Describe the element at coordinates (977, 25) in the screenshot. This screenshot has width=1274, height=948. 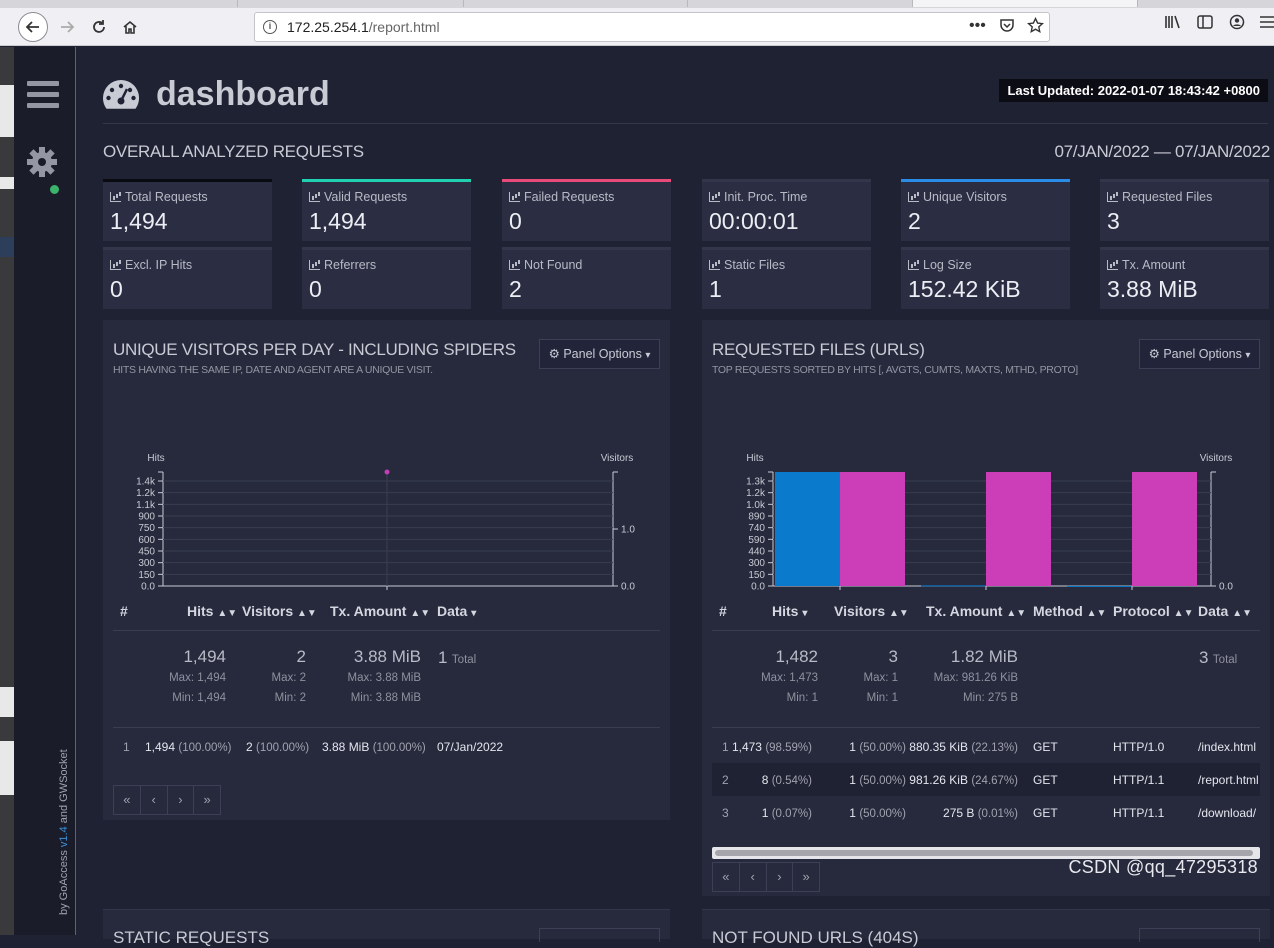
I see `more-actions-icon: •••` at that location.